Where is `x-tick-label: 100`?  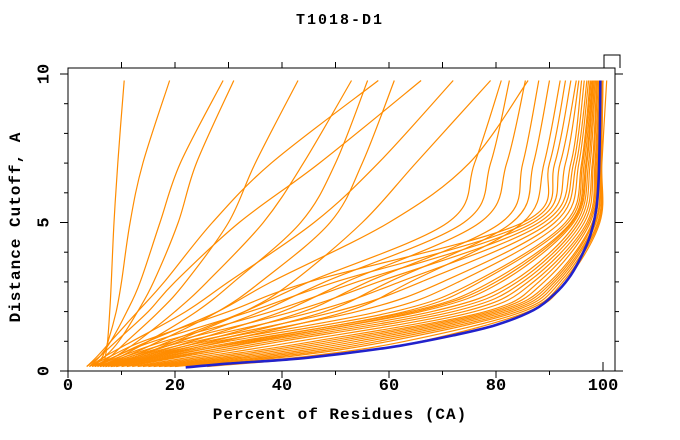
x-tick-label: 100 is located at coordinates (603, 386).